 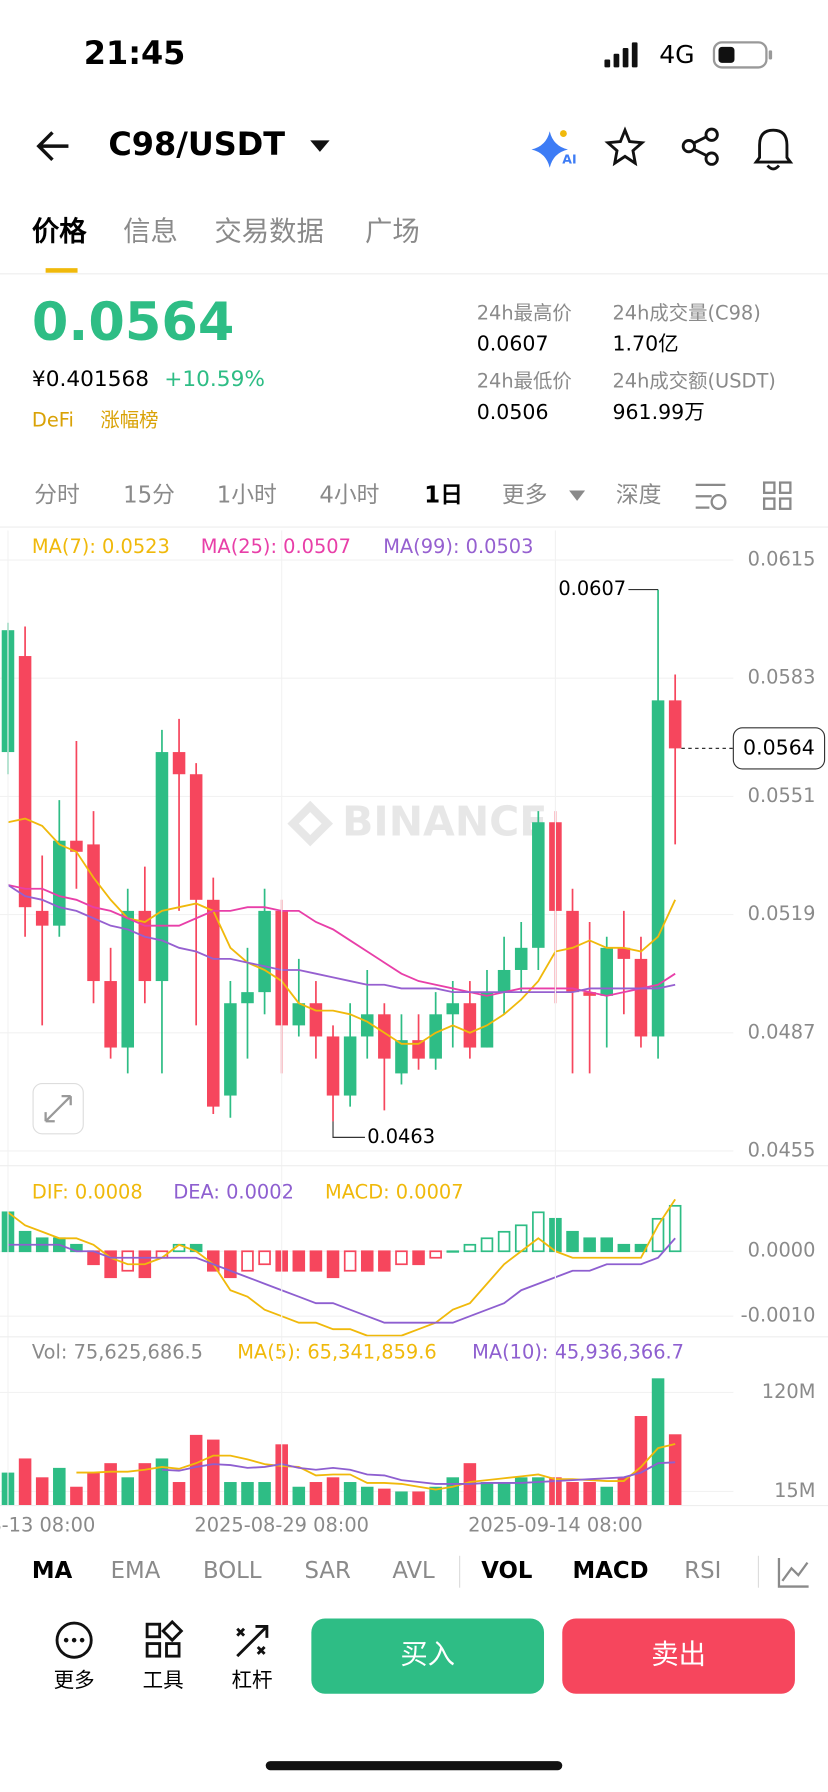 I want to click on interval: 更多, so click(x=525, y=496).